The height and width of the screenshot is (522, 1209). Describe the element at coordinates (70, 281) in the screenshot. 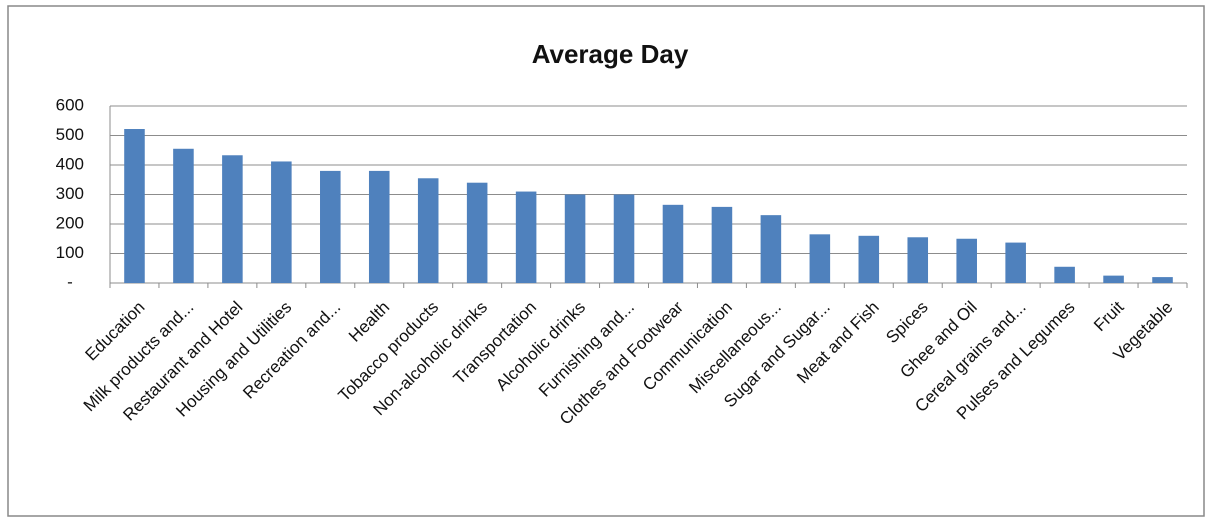

I see `y-tick-label: -` at that location.